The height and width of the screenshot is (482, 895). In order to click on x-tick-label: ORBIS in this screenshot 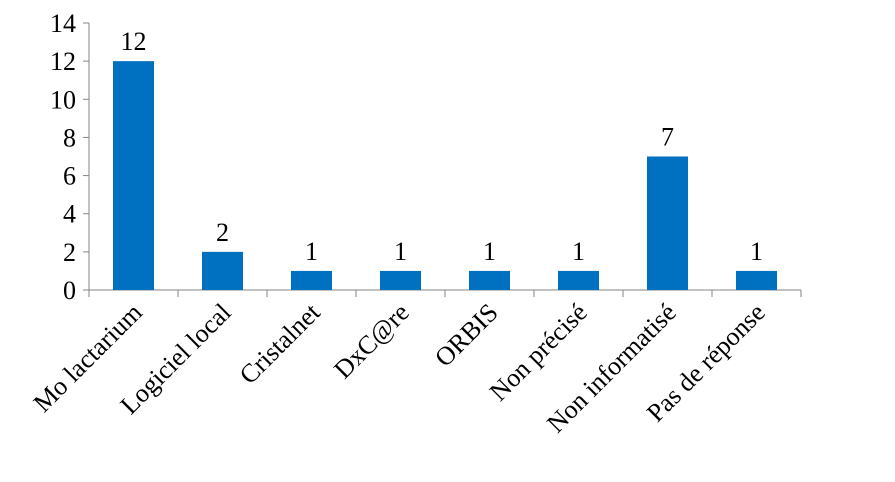, I will do `click(466, 335)`.